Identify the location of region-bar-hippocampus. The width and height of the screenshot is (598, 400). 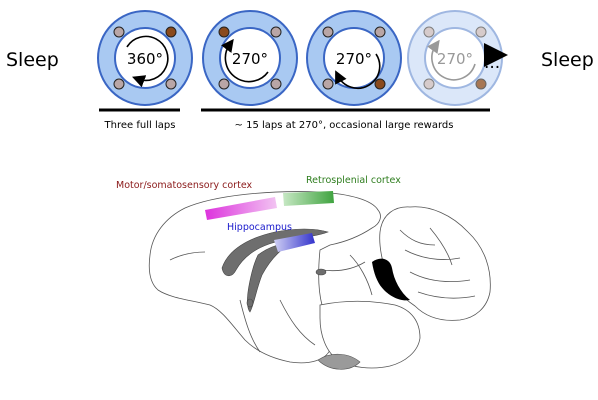
(294, 242).